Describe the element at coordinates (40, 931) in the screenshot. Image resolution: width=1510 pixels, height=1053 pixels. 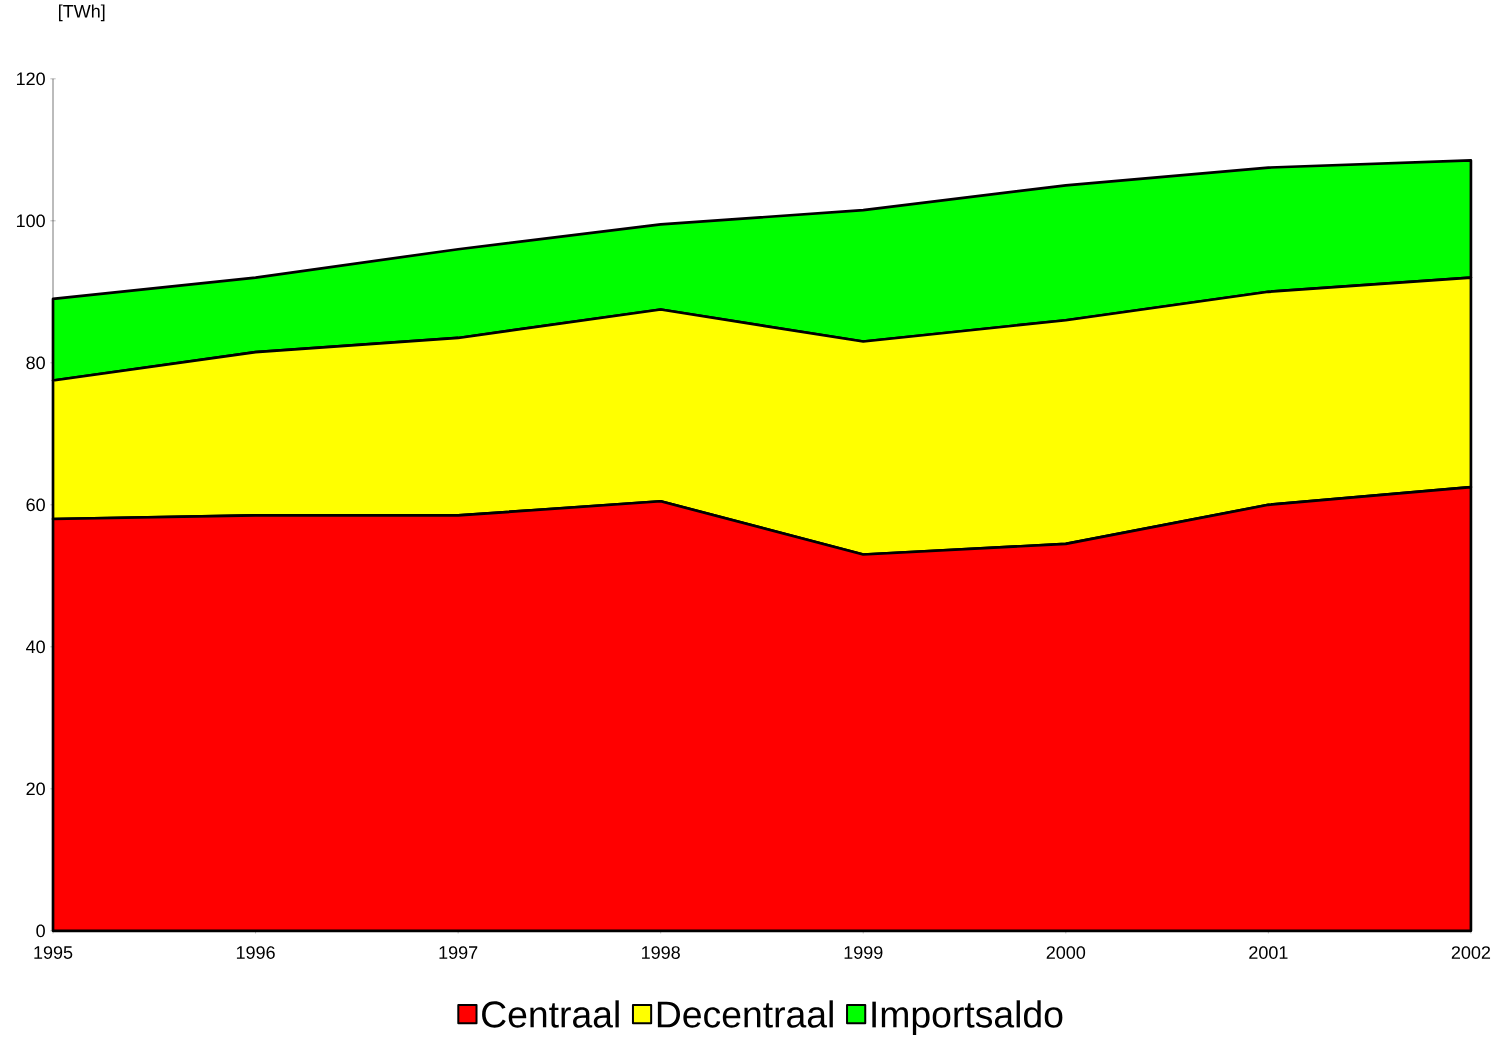
I see `y-tick-label: 0` at that location.